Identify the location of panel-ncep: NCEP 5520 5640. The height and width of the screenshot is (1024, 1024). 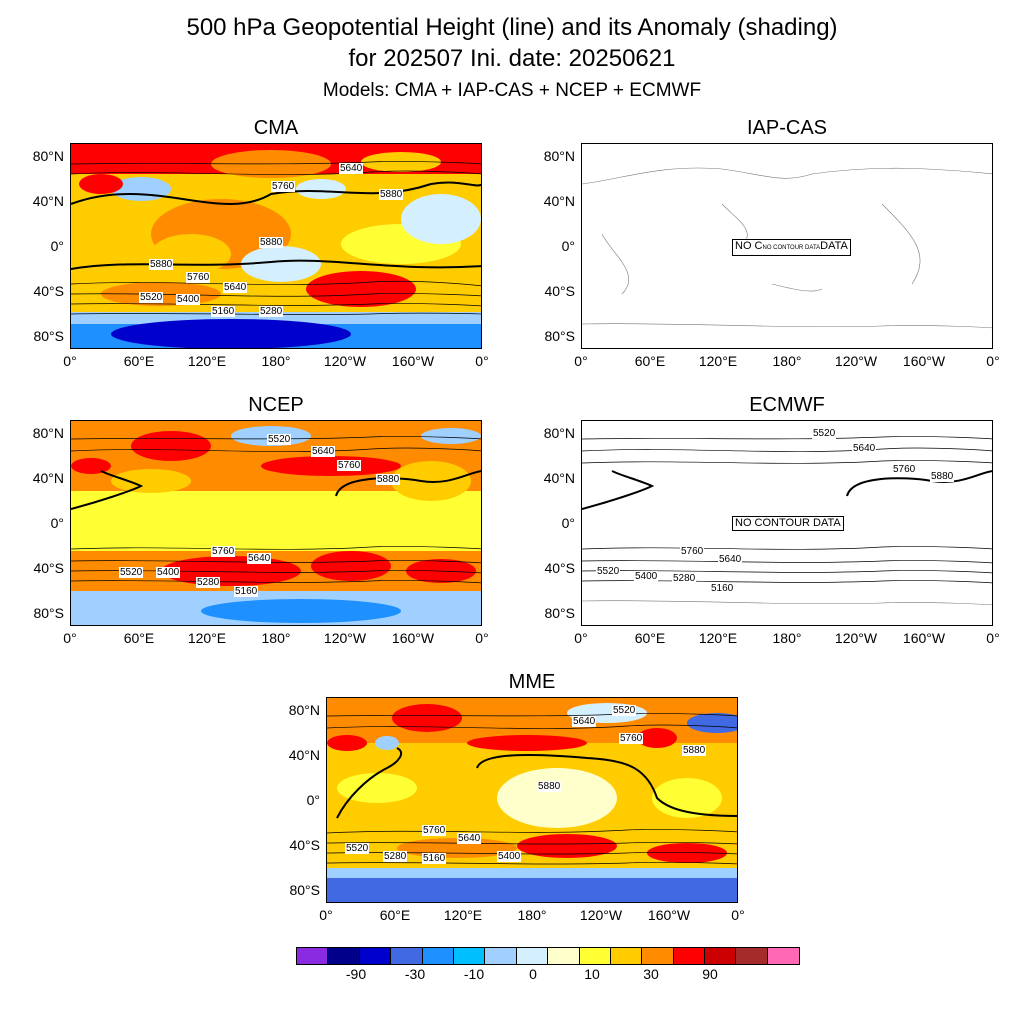
(261, 520).